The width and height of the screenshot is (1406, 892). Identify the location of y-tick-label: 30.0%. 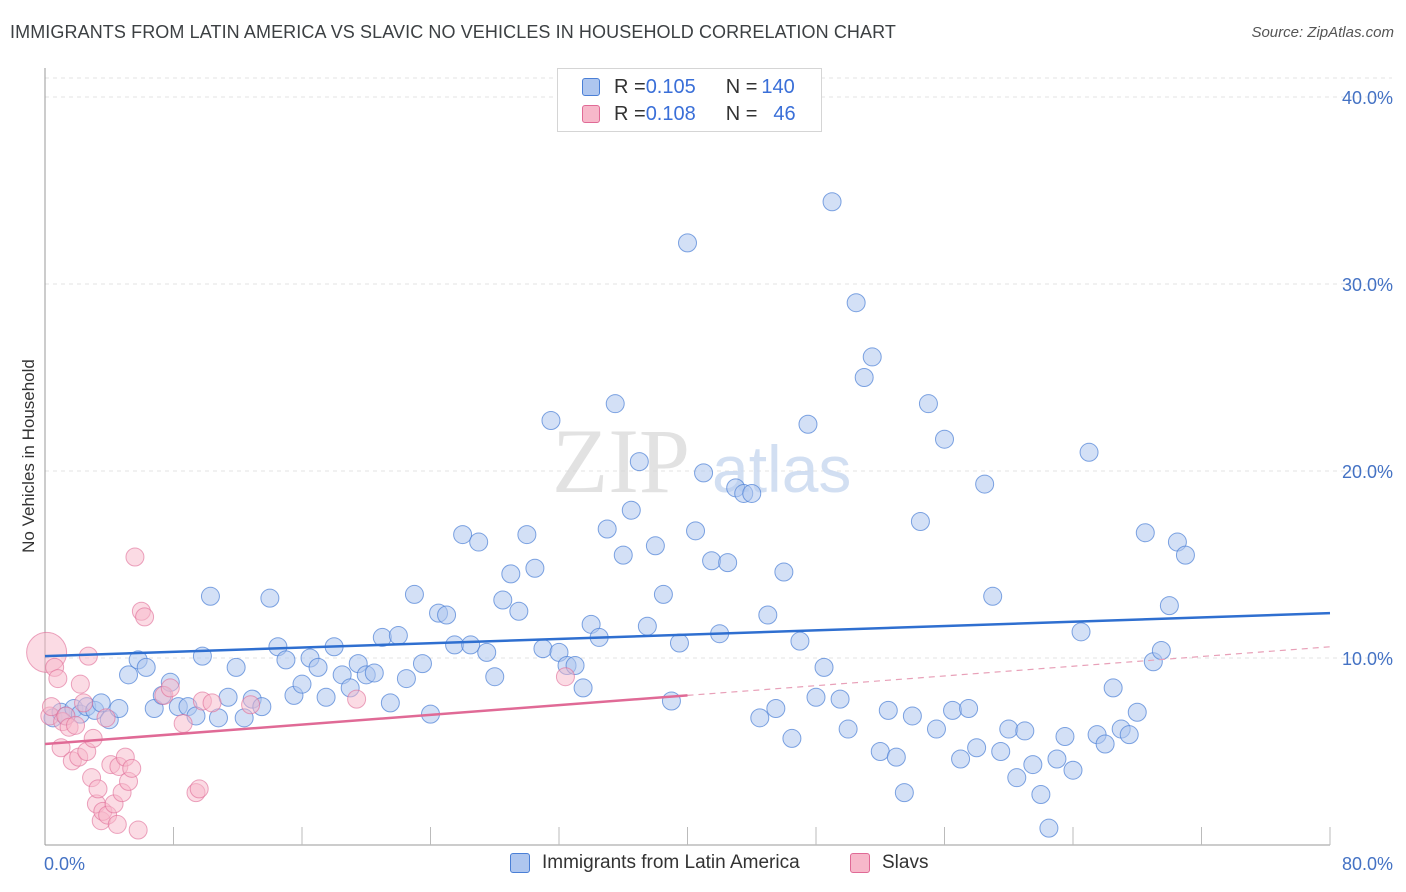
(1367, 285).